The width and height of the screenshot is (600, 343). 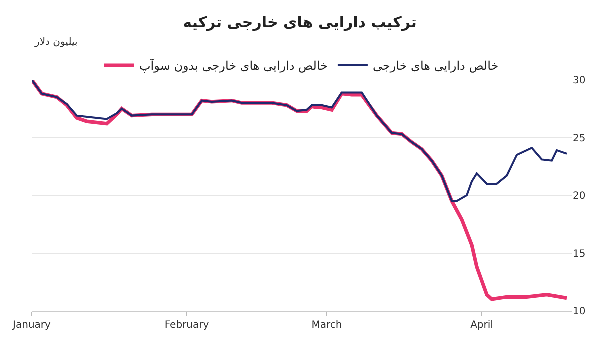 I want to click on y-tick-label: 25, so click(x=579, y=138).